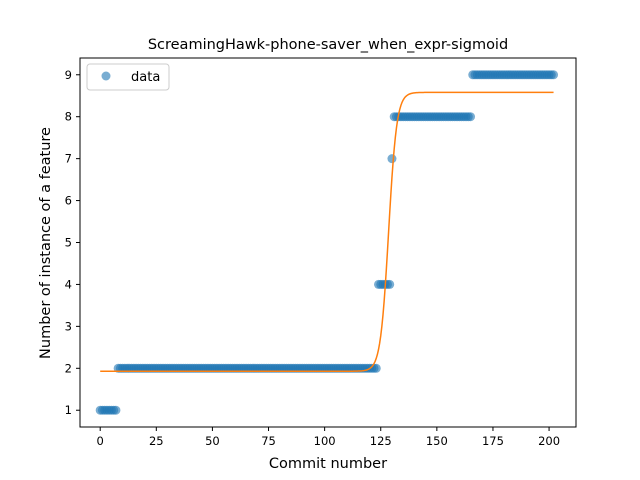 This screenshot has width=640, height=480. I want to click on y-tick-label: 5, so click(68, 243).